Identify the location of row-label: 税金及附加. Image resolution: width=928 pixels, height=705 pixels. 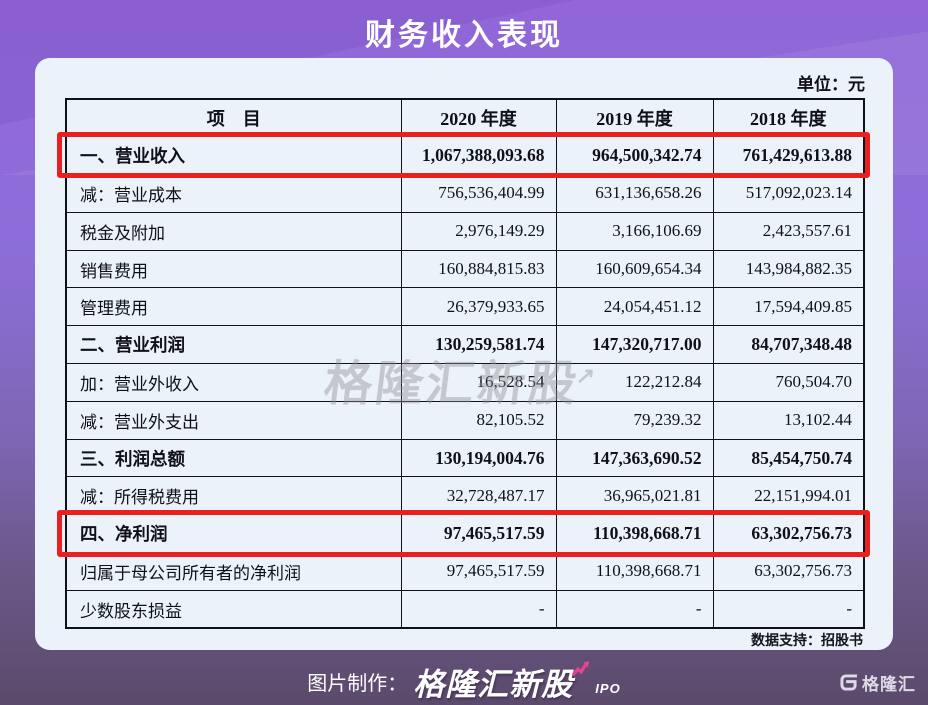
(233, 231).